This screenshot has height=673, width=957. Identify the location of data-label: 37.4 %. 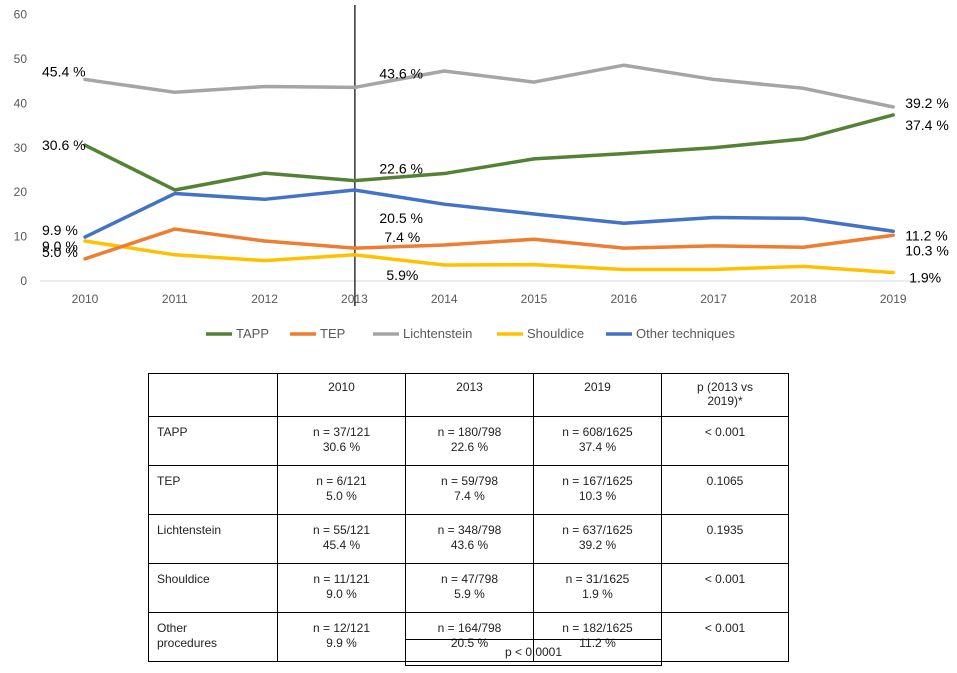
(927, 125).